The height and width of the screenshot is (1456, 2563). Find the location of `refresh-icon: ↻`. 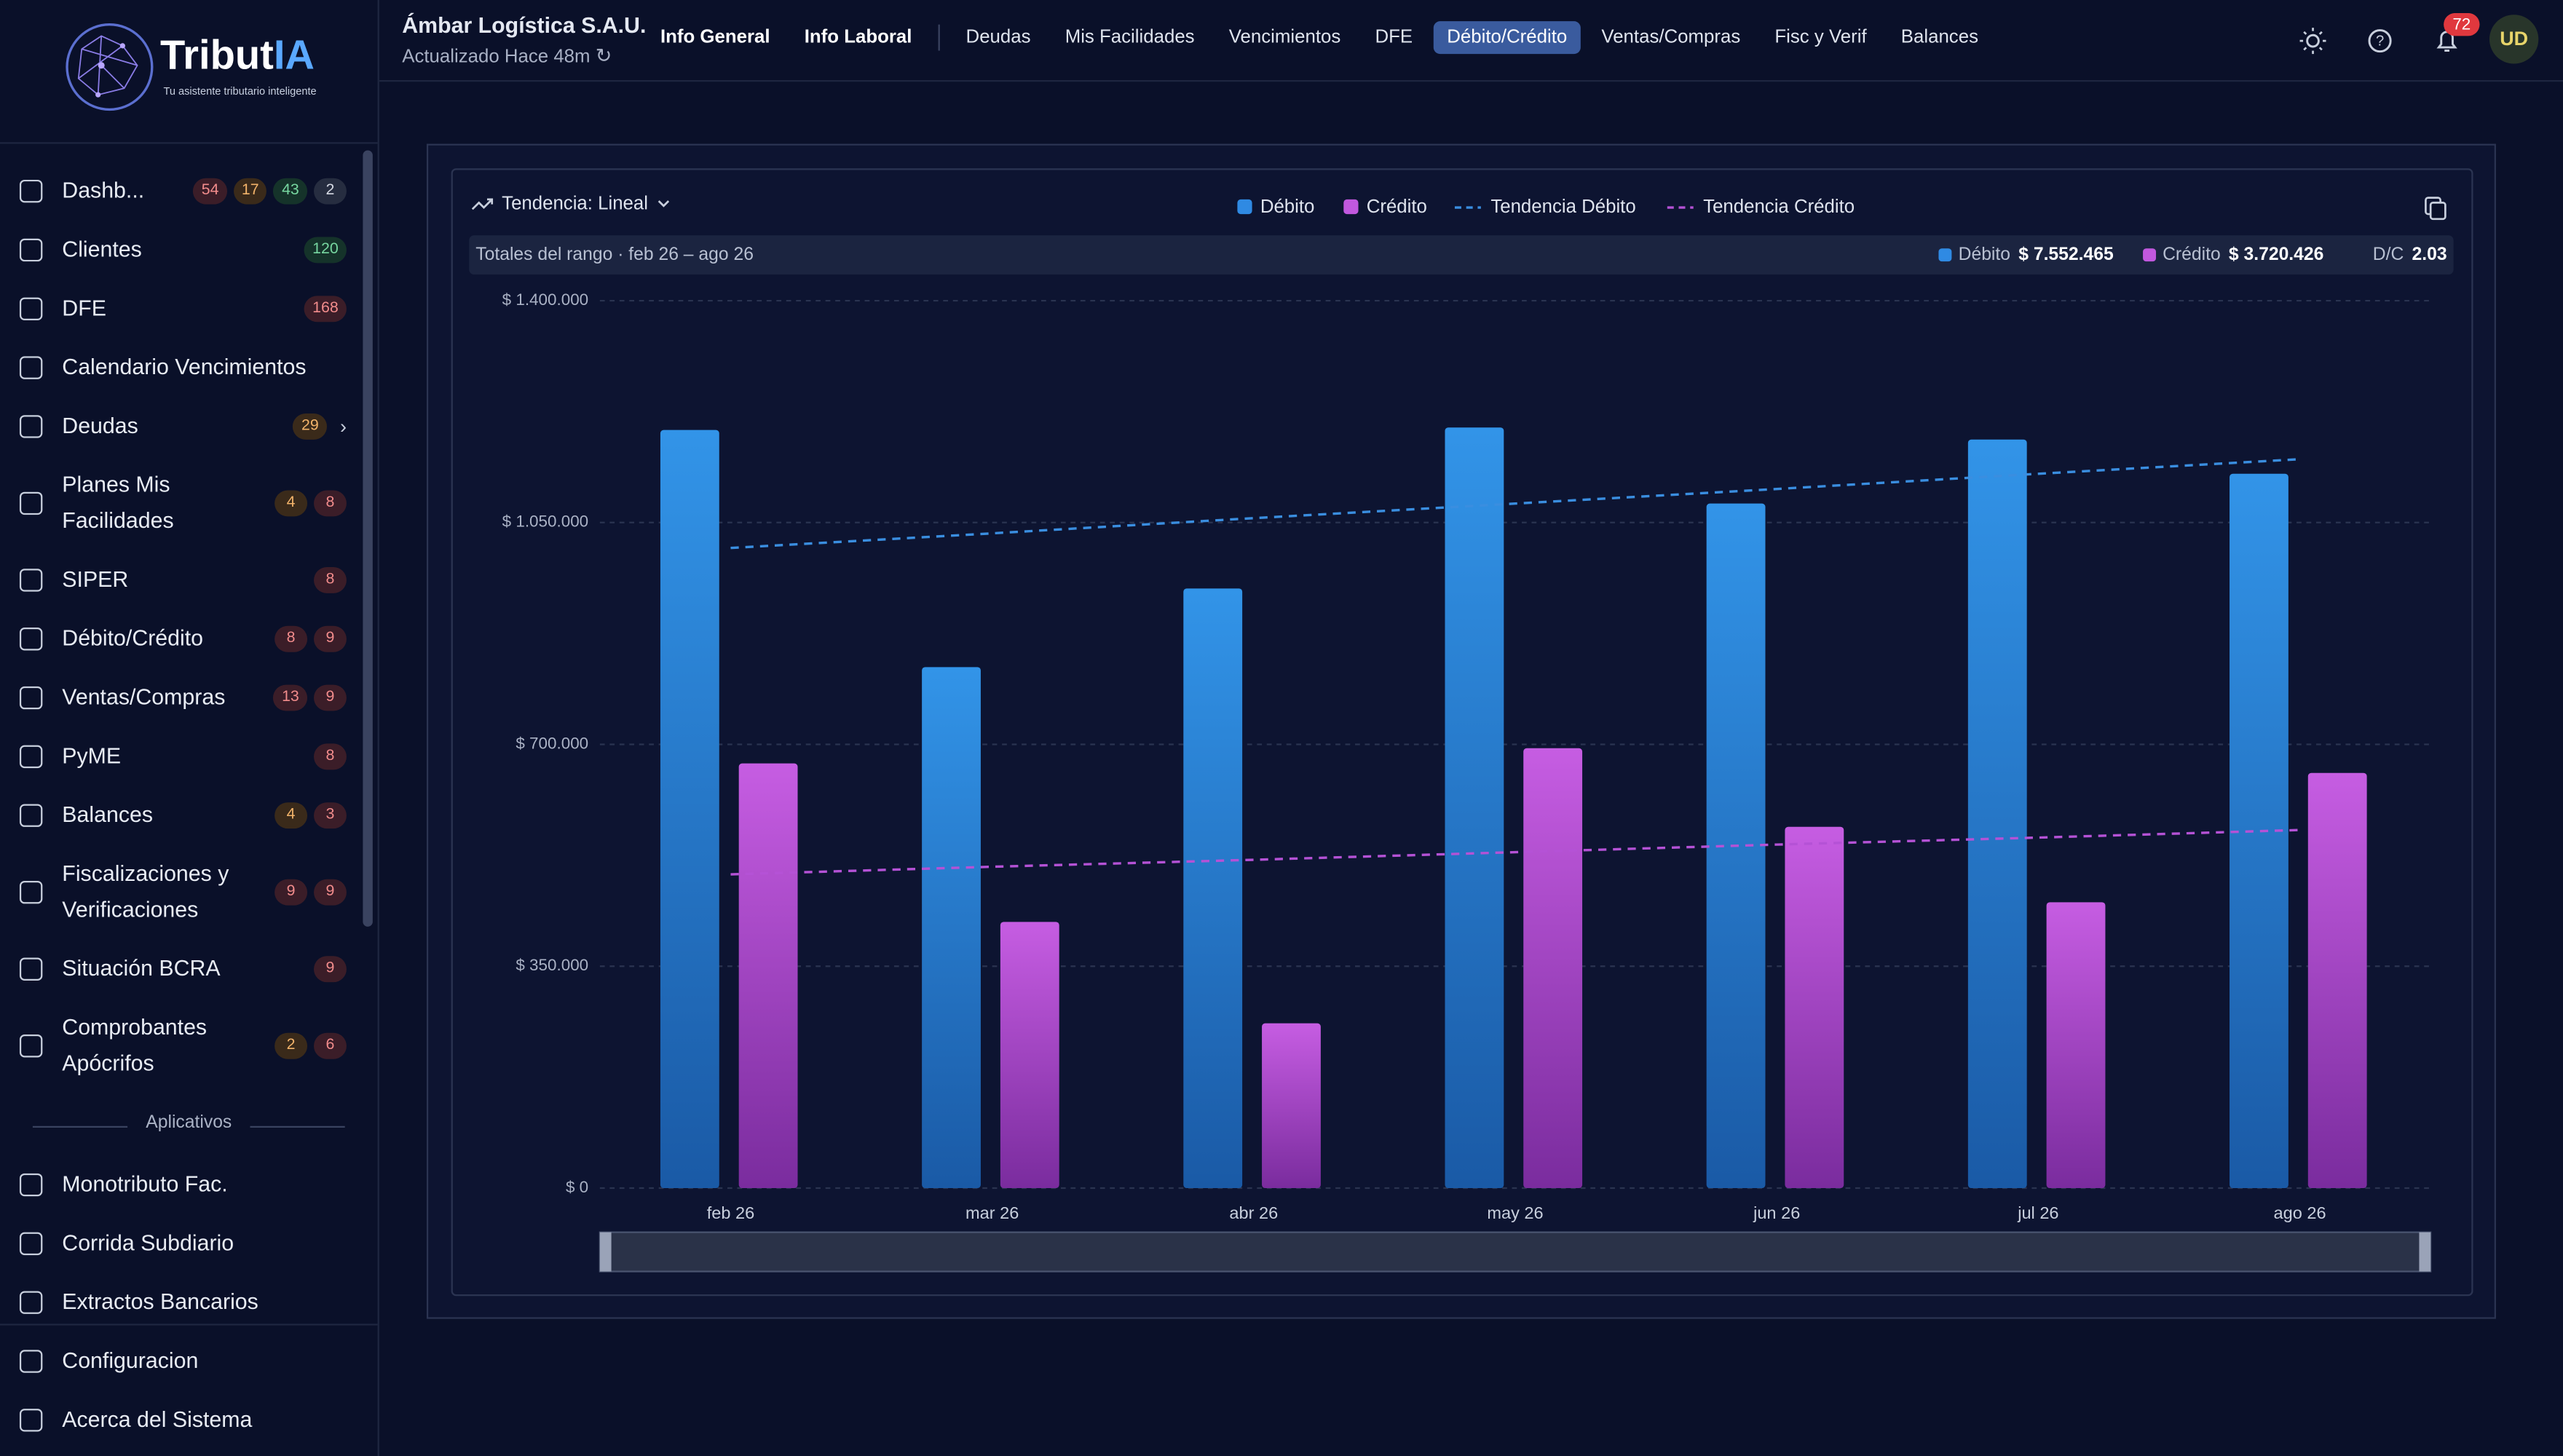

refresh-icon: ↻ is located at coordinates (603, 56).